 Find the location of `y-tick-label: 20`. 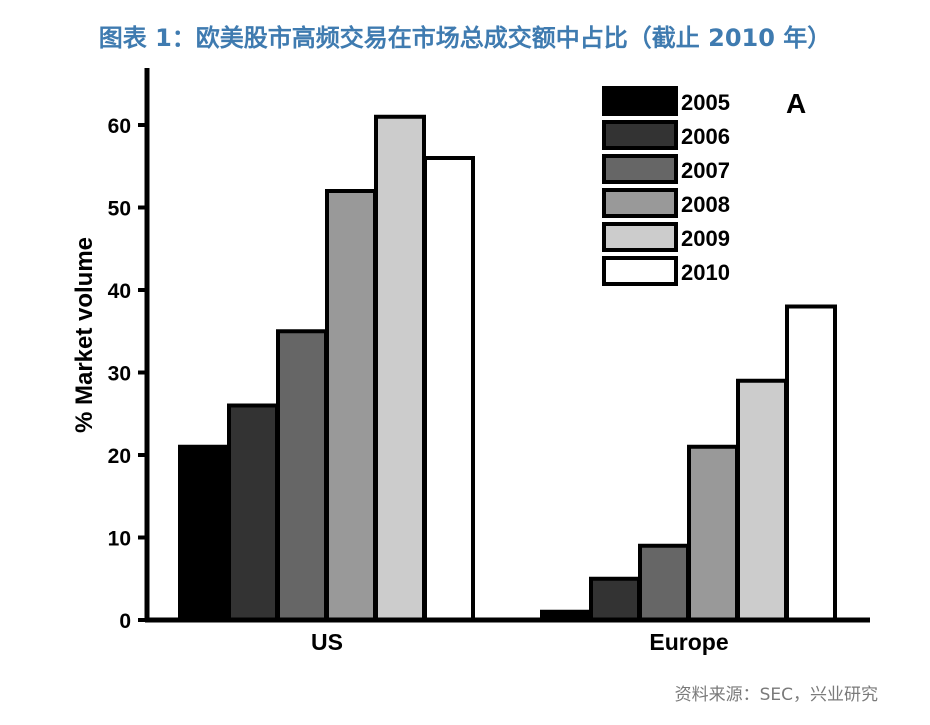

y-tick-label: 20 is located at coordinates (119, 456).